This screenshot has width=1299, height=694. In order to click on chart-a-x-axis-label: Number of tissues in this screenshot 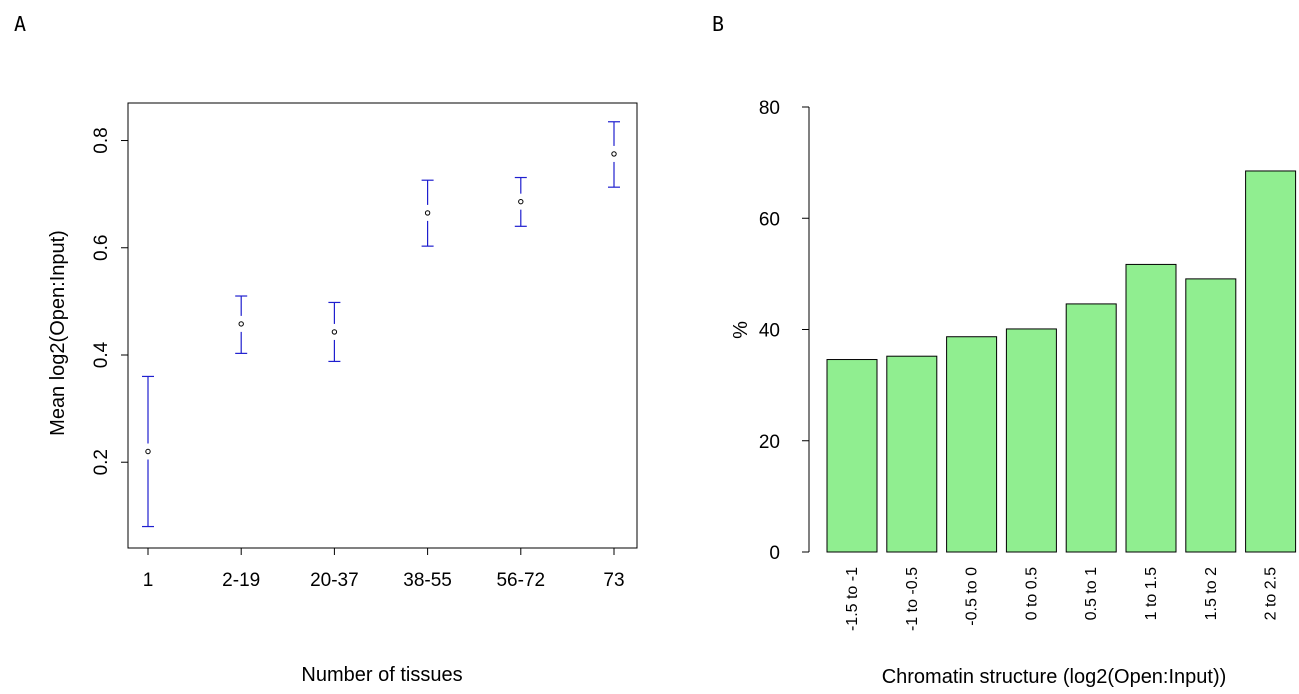, I will do `click(381, 675)`.